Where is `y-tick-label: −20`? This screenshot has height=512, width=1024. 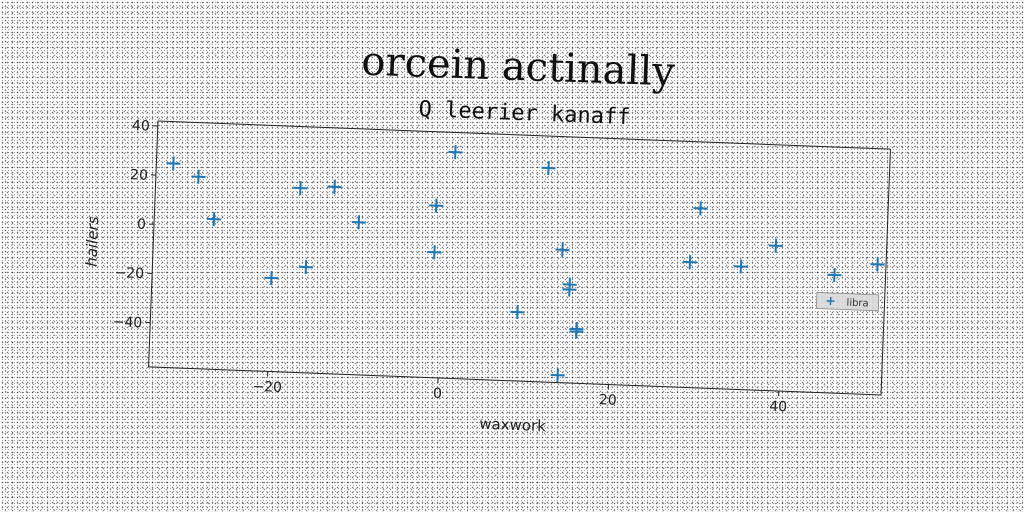 y-tick-label: −20 is located at coordinates (129, 273).